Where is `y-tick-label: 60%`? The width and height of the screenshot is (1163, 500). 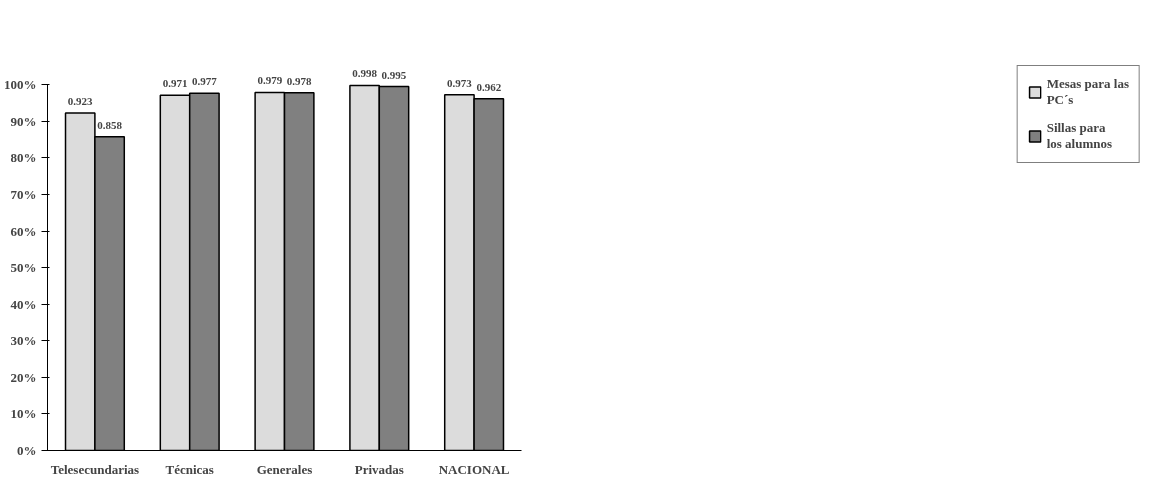 y-tick-label: 60% is located at coordinates (23, 231).